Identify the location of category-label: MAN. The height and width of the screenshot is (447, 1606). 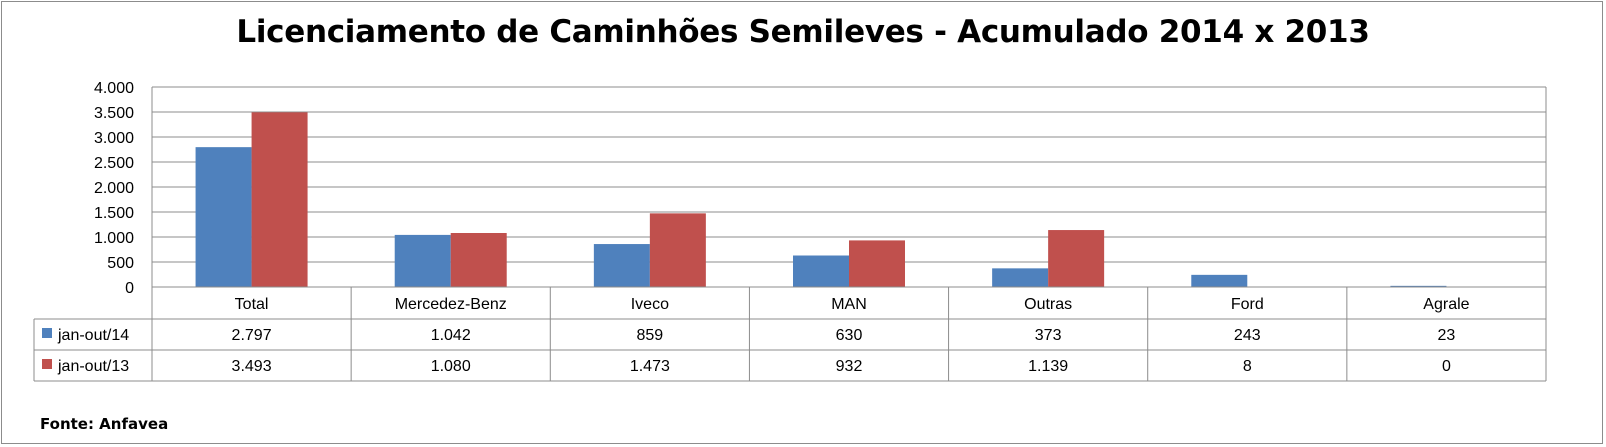
(849, 304).